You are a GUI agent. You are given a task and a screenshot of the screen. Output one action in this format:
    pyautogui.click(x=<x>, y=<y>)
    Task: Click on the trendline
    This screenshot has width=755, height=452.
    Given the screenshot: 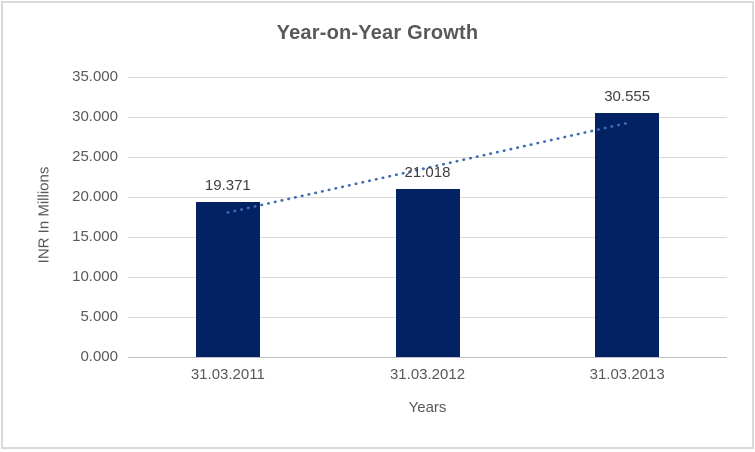 What is the action you would take?
    pyautogui.click(x=427, y=167)
    